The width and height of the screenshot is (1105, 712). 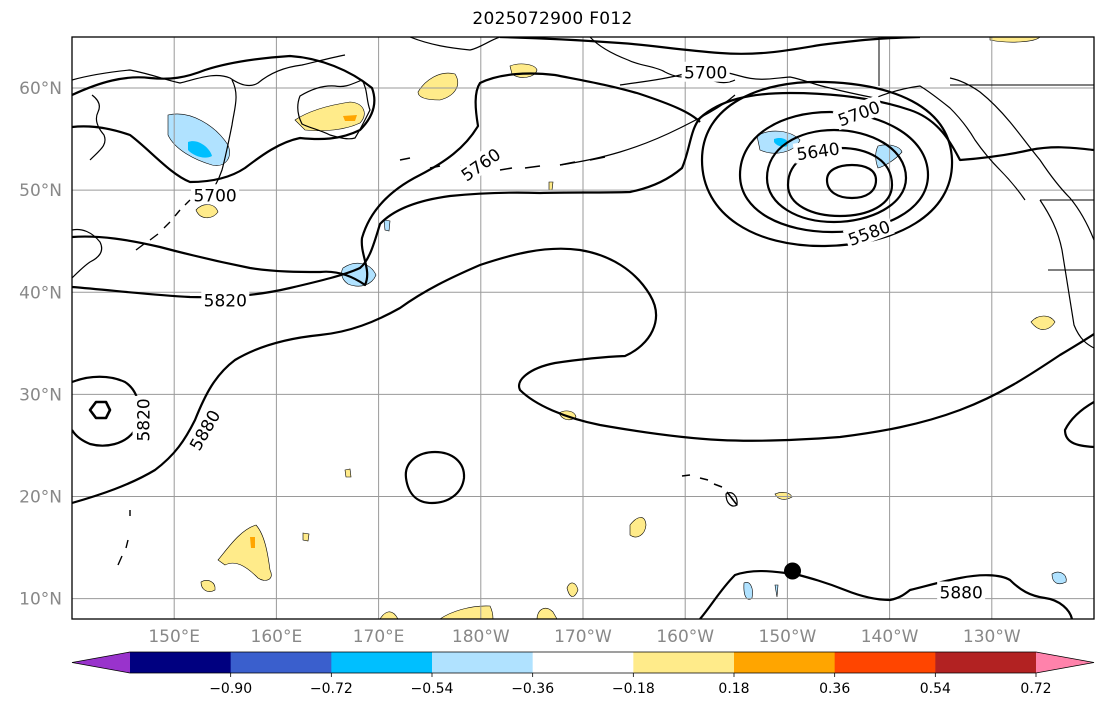 What do you see at coordinates (992, 637) in the screenshot?
I see `lon-tick-label: 130°W` at bounding box center [992, 637].